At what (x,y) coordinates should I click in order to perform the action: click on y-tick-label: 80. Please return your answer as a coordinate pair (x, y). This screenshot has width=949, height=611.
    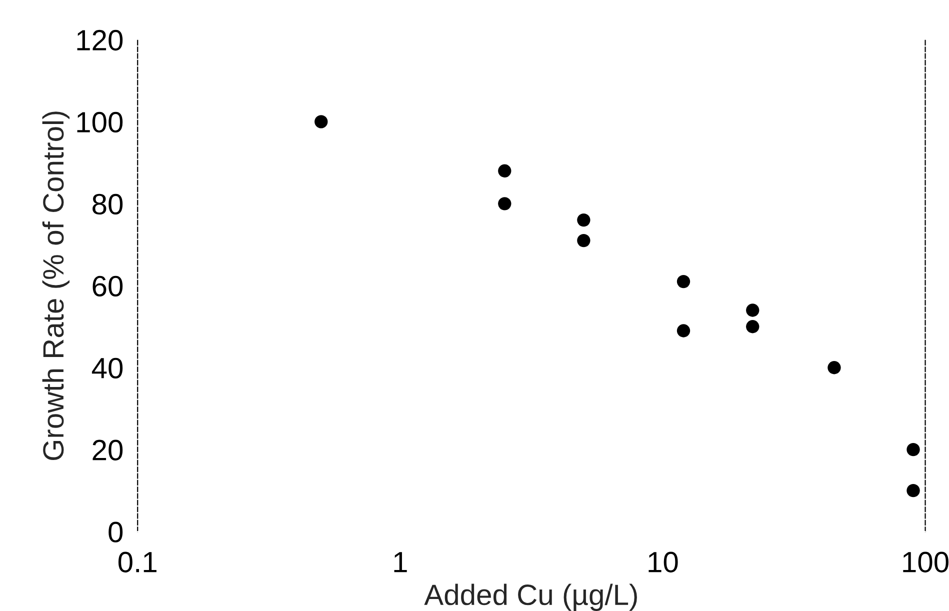
    Looking at the image, I should click on (107, 204).